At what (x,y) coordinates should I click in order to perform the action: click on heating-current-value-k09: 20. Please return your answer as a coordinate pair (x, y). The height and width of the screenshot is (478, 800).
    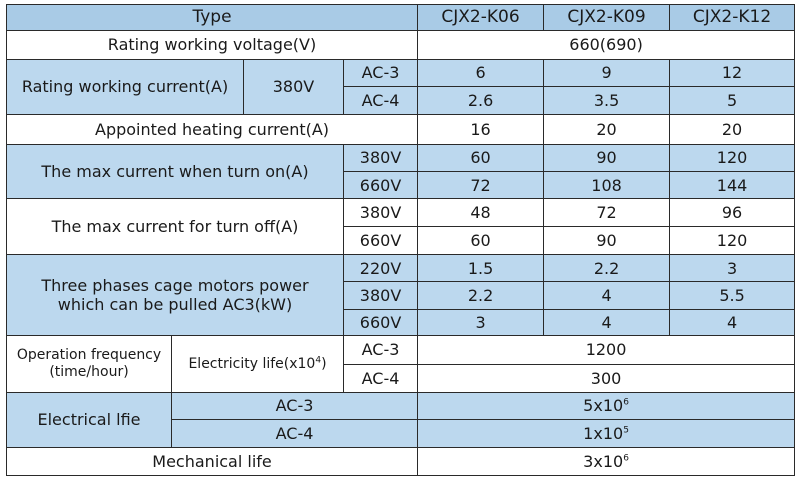
    Looking at the image, I should click on (607, 129).